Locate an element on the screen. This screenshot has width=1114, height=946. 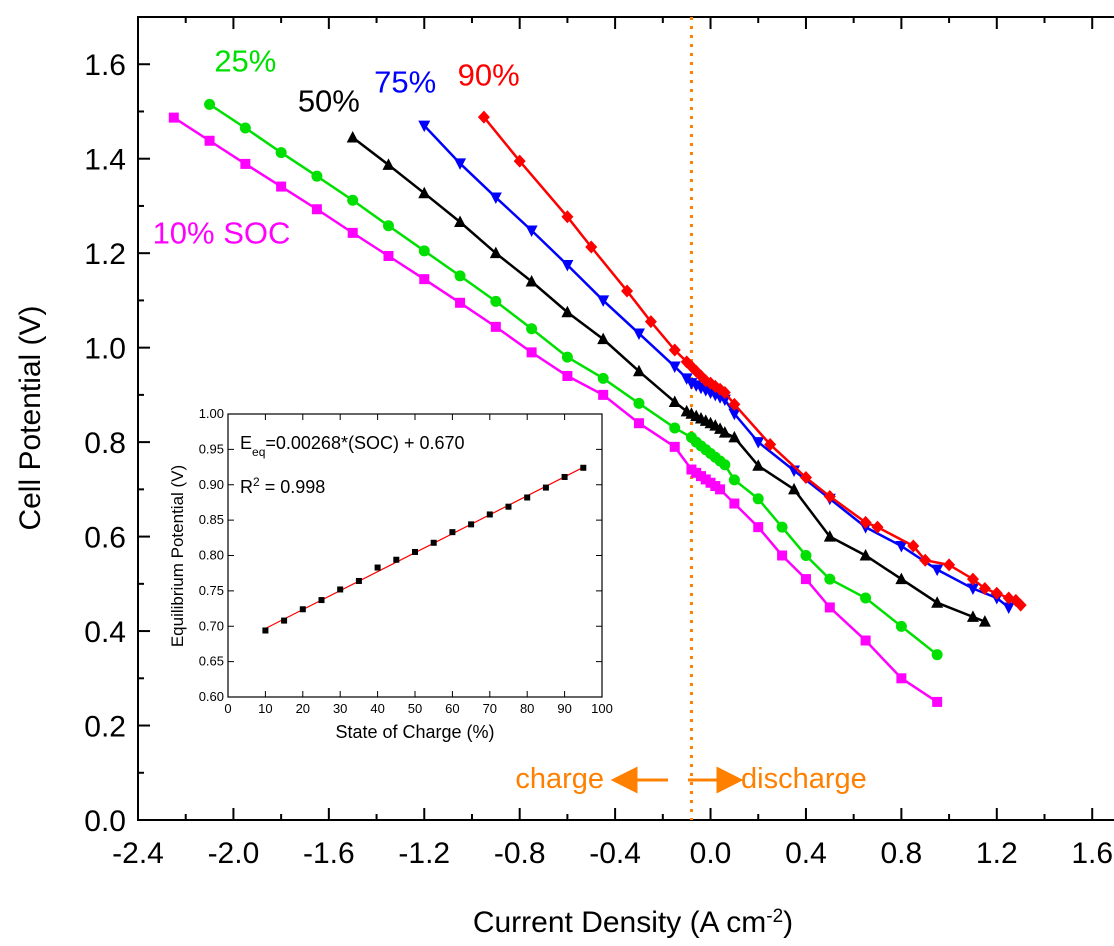
inset-r-squared: R2 = 0.998 is located at coordinates (282, 486).